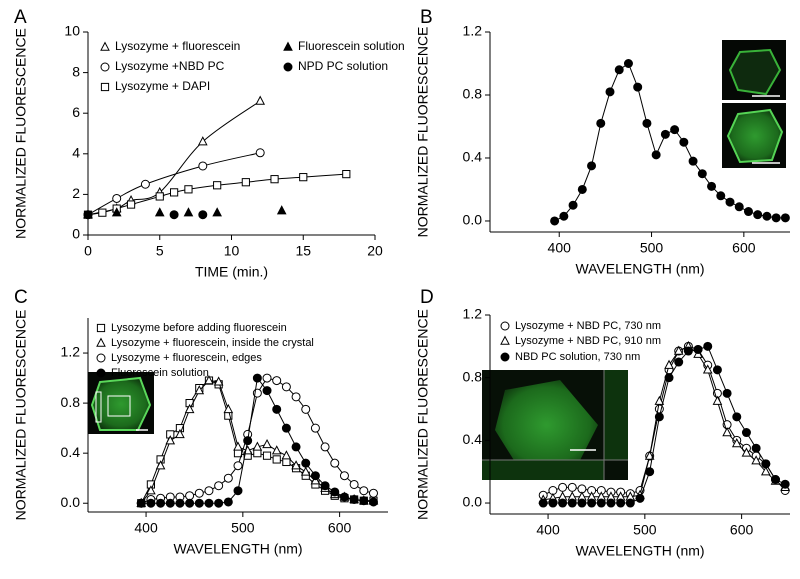 Image resolution: width=800 pixels, height=579 pixels. I want to click on panel-letter: C, so click(21, 297).